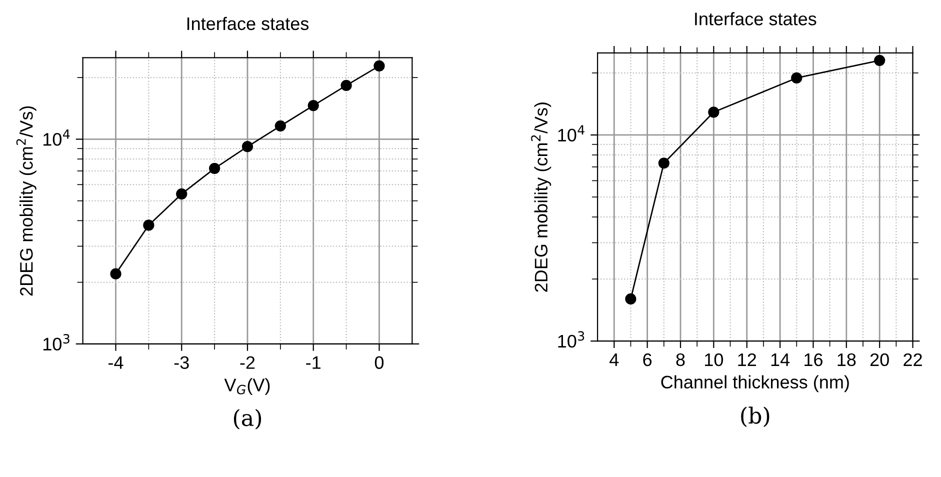 The image size is (941, 477). Describe the element at coordinates (614, 360) in the screenshot. I see `x-tick-label: 4` at that location.